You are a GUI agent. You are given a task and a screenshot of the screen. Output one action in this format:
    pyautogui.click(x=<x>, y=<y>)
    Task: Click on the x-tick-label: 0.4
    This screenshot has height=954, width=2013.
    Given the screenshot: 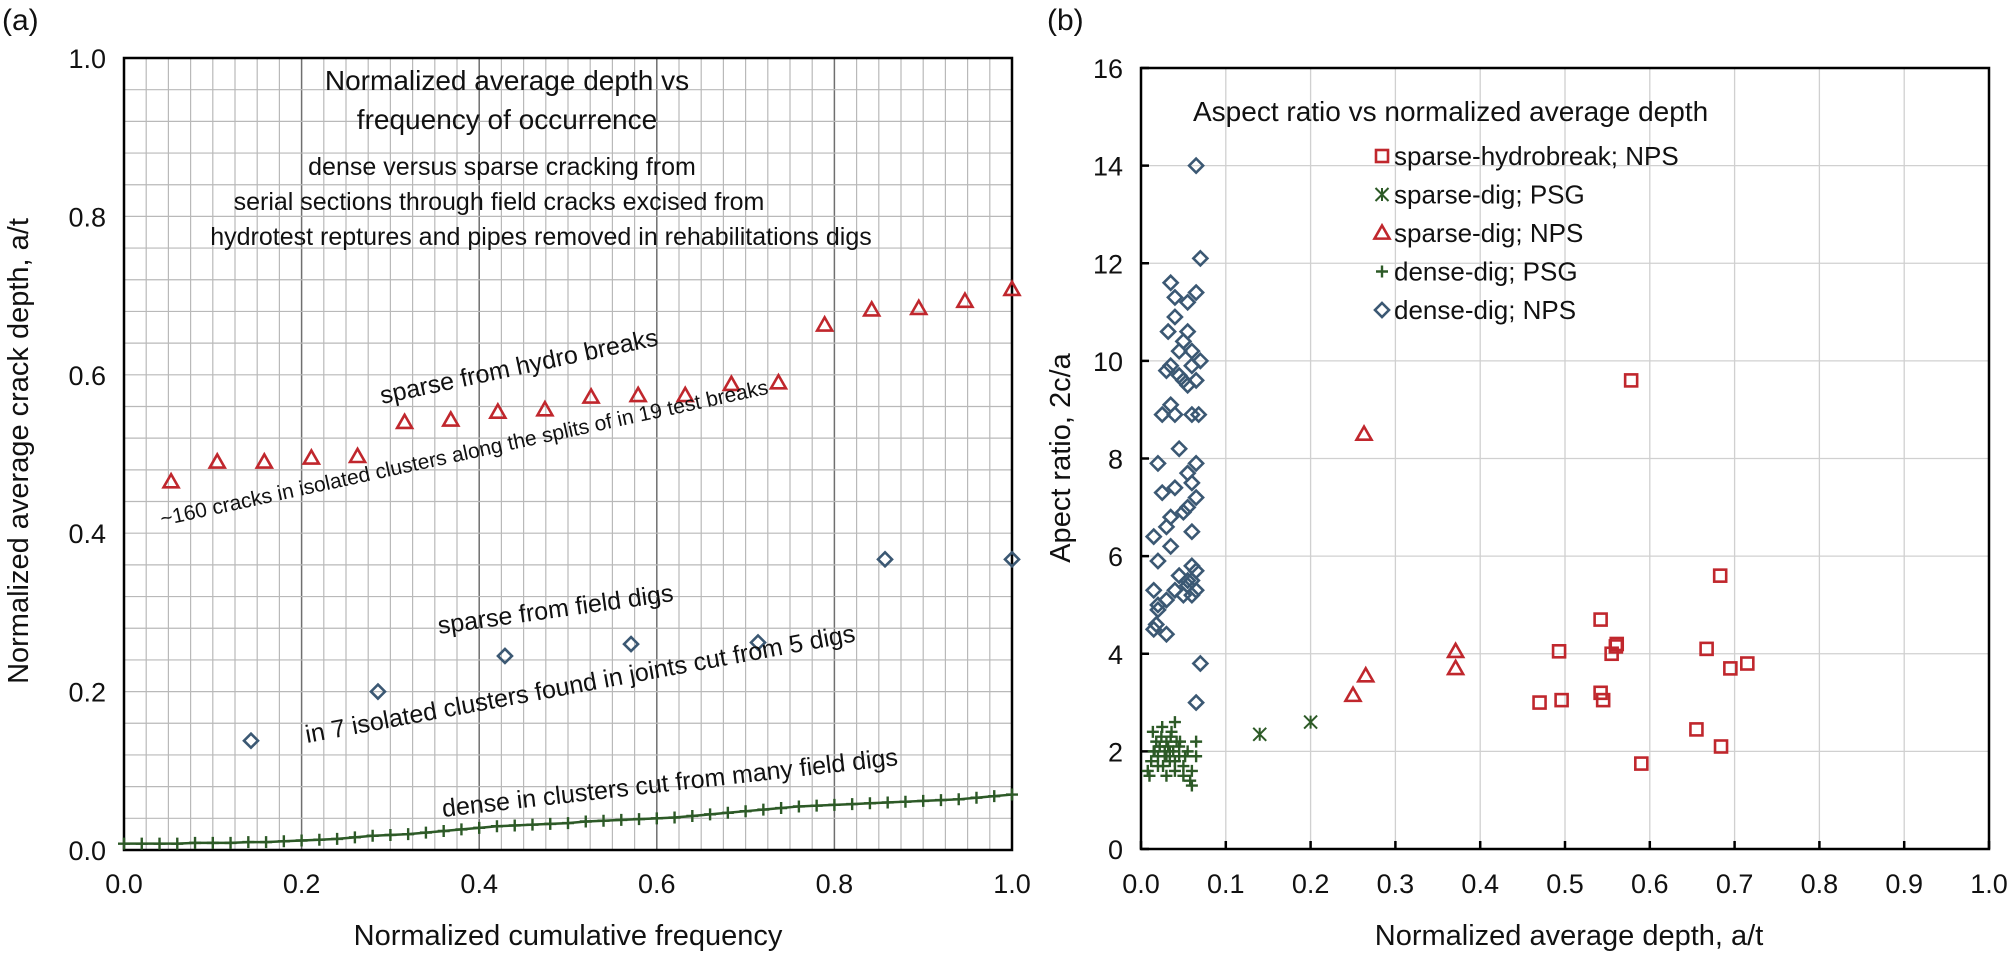 What is the action you would take?
    pyautogui.click(x=479, y=884)
    